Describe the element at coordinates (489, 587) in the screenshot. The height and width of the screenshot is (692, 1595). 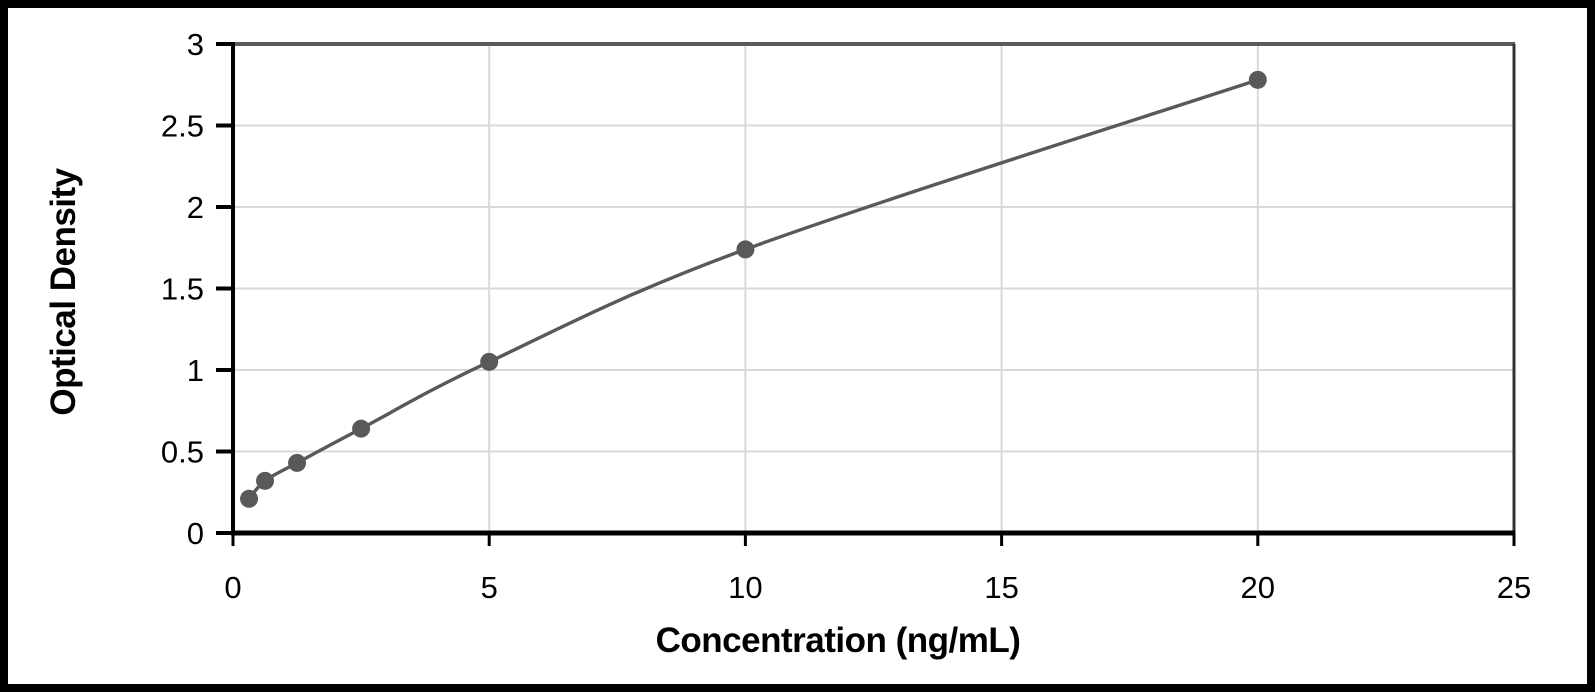
I see `x-tick-label: 5` at that location.